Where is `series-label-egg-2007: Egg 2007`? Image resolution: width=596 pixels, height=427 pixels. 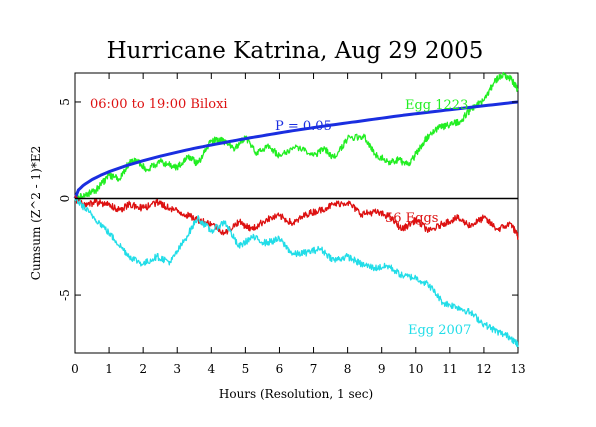 series-label-egg-2007: Egg 2007 is located at coordinates (439, 330).